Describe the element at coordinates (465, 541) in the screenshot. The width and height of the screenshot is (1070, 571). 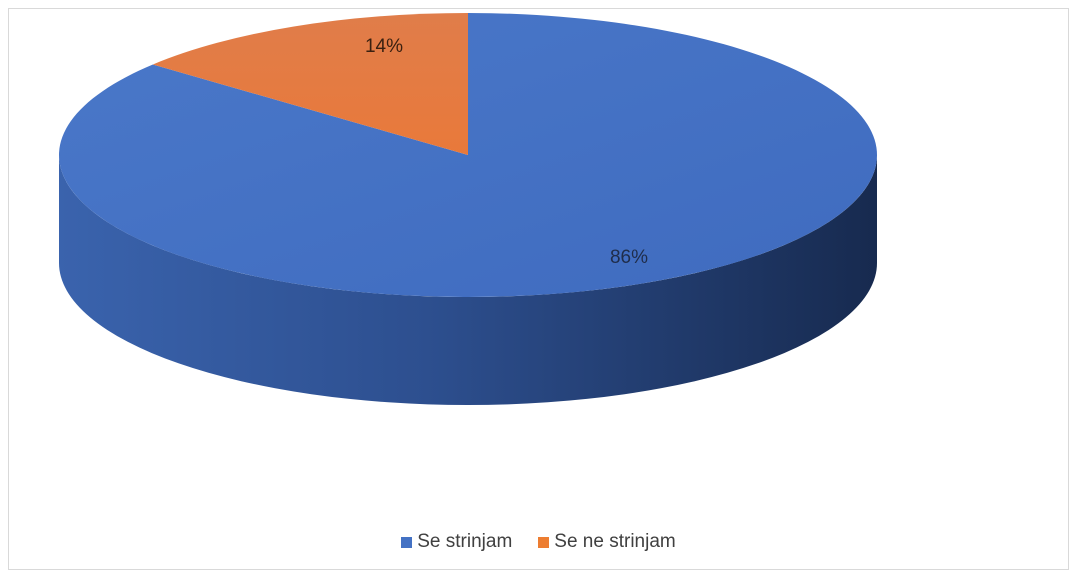
I see `legend-label: Se strinjam` at that location.